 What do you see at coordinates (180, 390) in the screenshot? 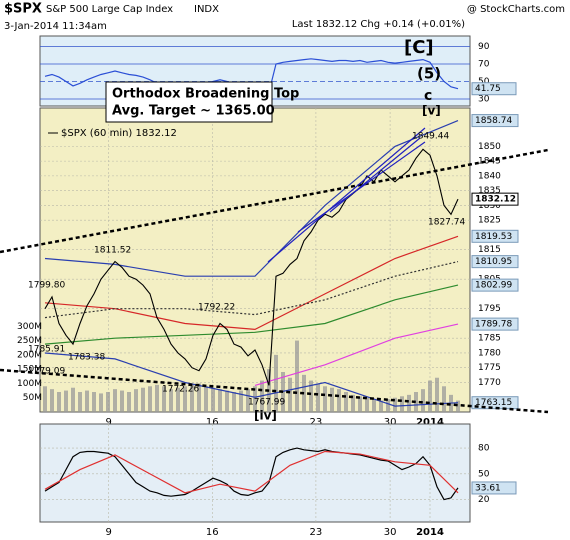
I see `price-label: 1772.26` at bounding box center [180, 390].